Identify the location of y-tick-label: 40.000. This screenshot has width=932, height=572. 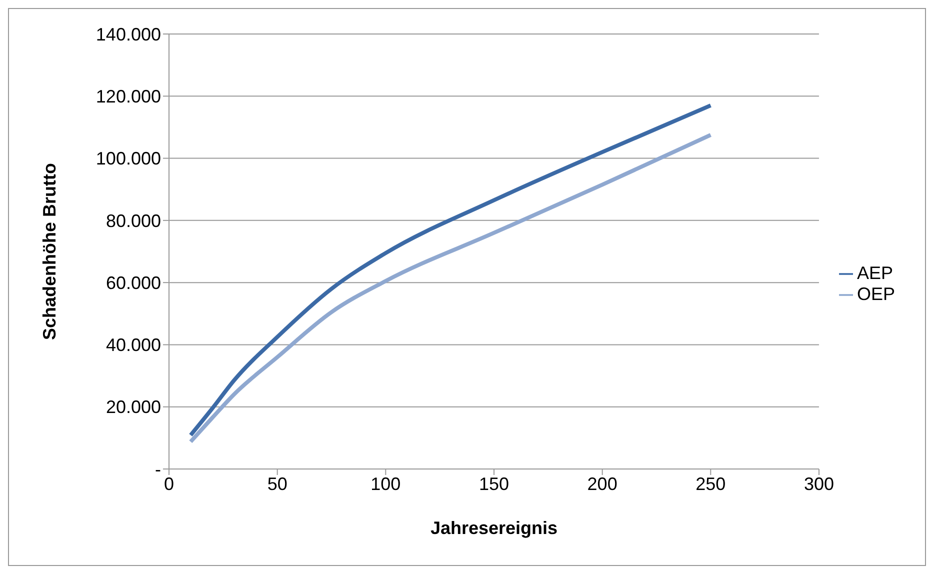
(133, 345).